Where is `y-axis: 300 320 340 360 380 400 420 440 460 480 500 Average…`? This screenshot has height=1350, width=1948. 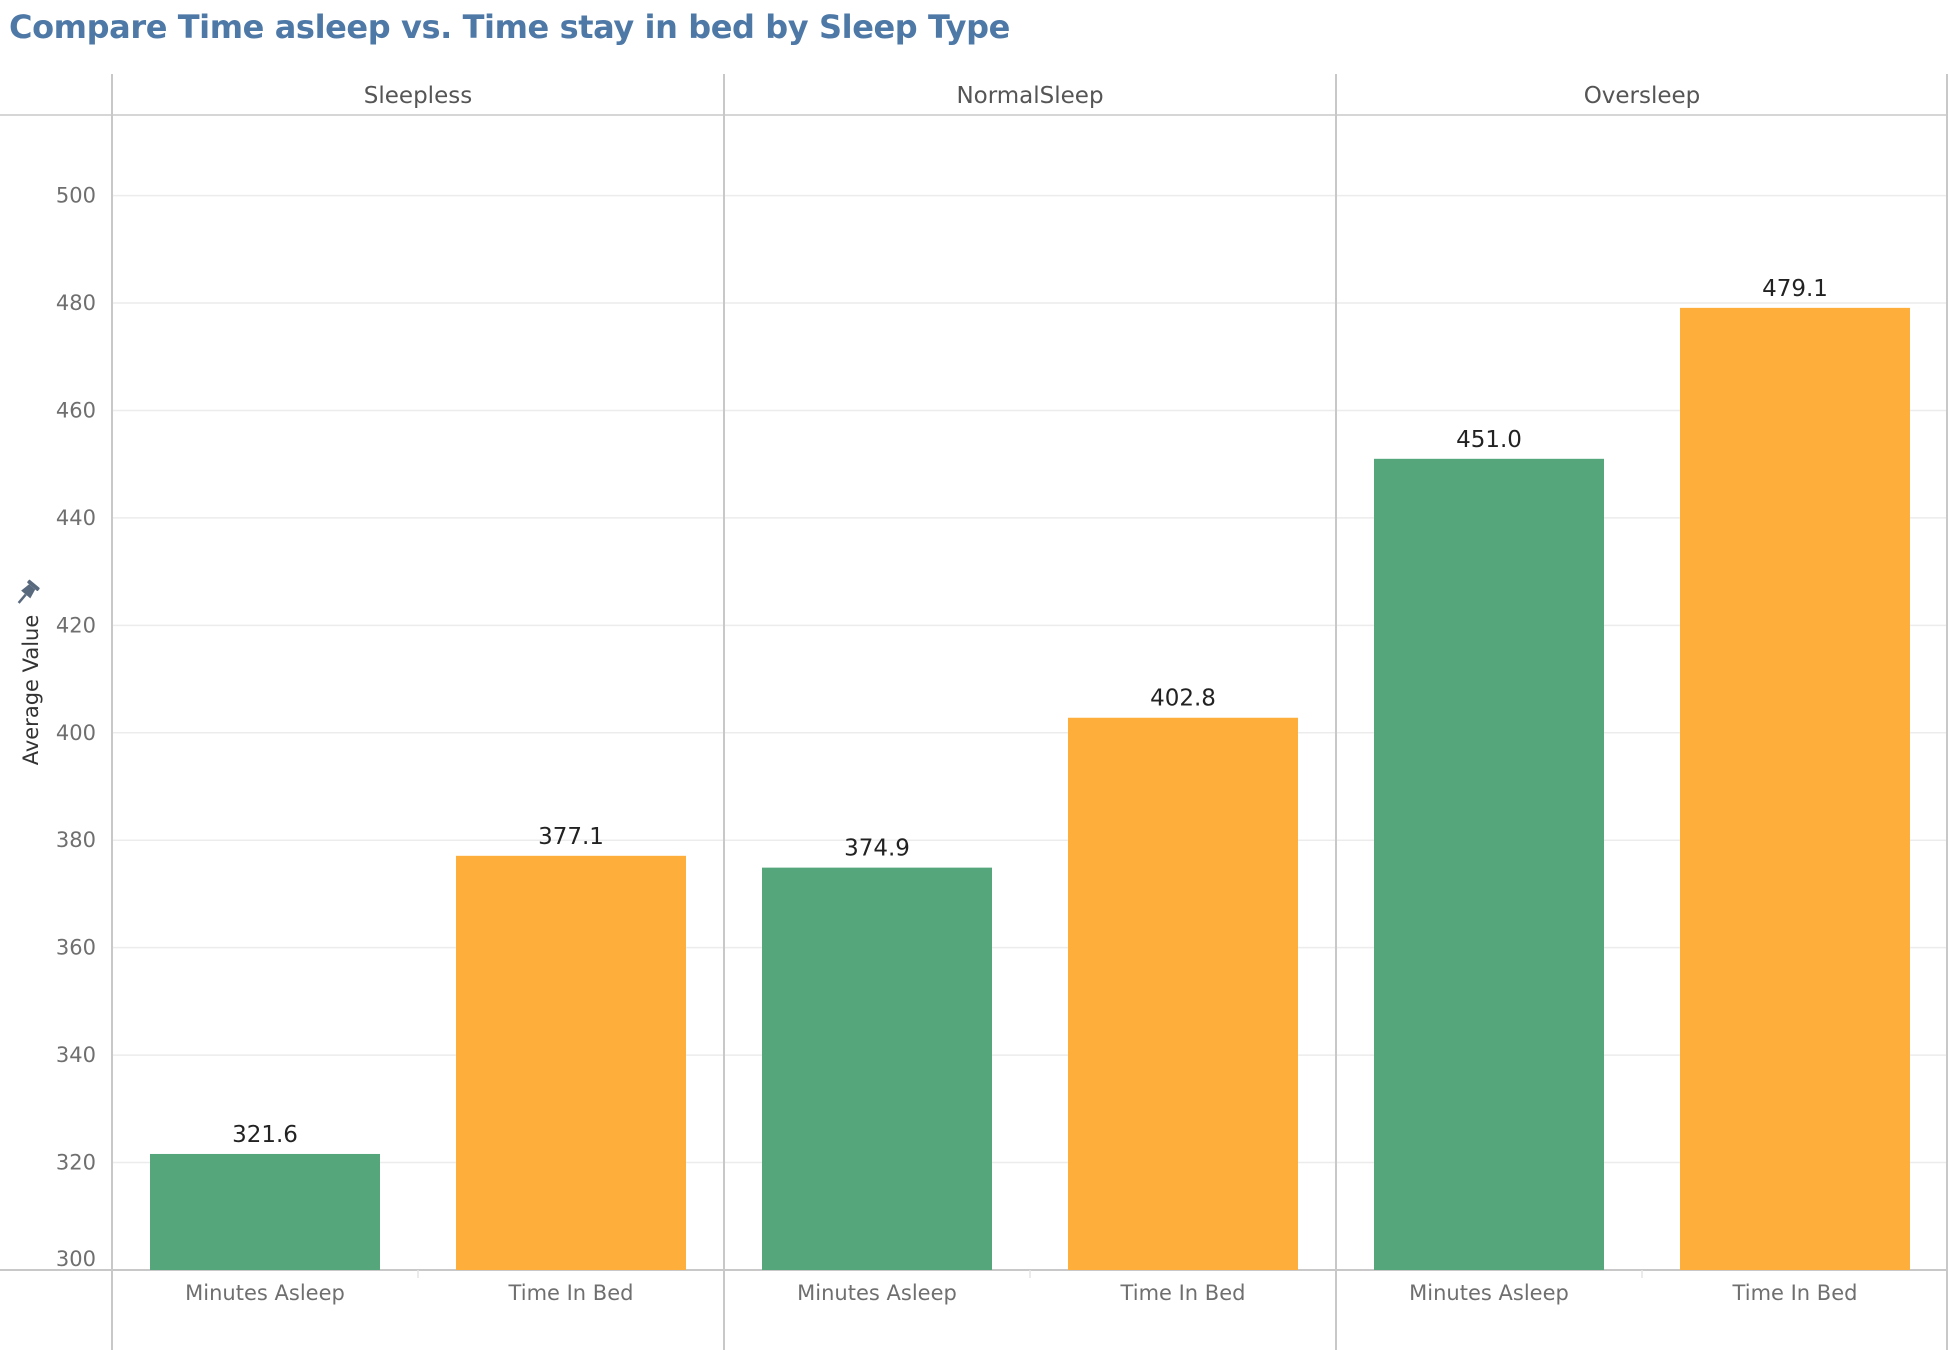
y-axis: 300 320 340 360 380 400 420 440 460 480 500 Average… is located at coordinates (56, 727).